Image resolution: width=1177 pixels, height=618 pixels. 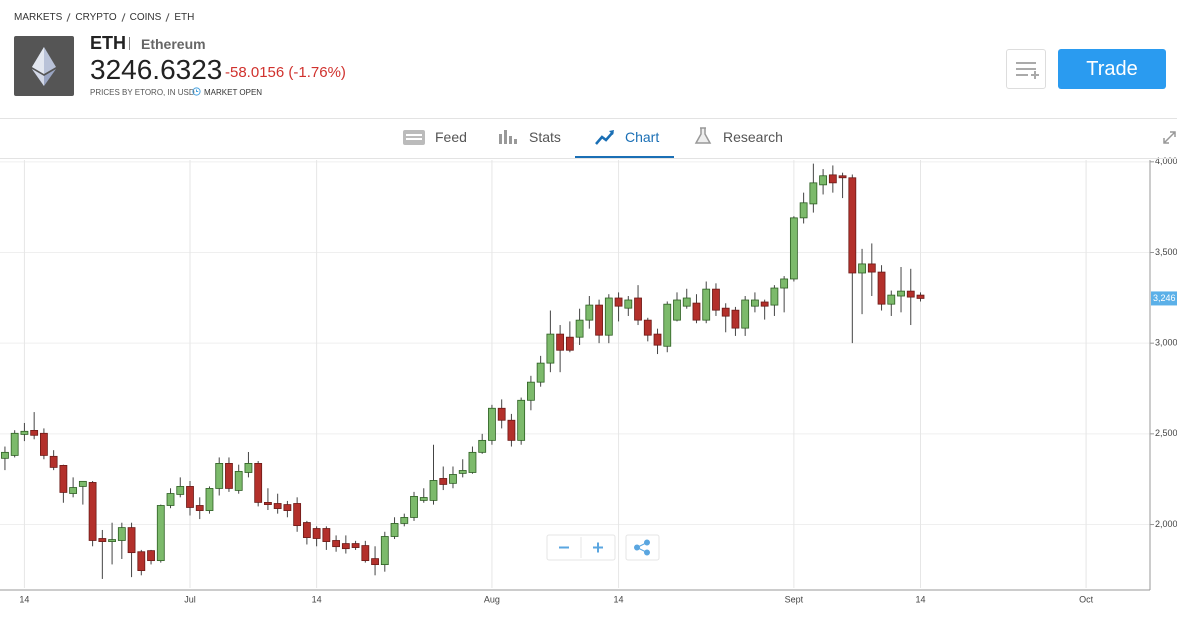 I want to click on tab: Feed, so click(x=451, y=137).